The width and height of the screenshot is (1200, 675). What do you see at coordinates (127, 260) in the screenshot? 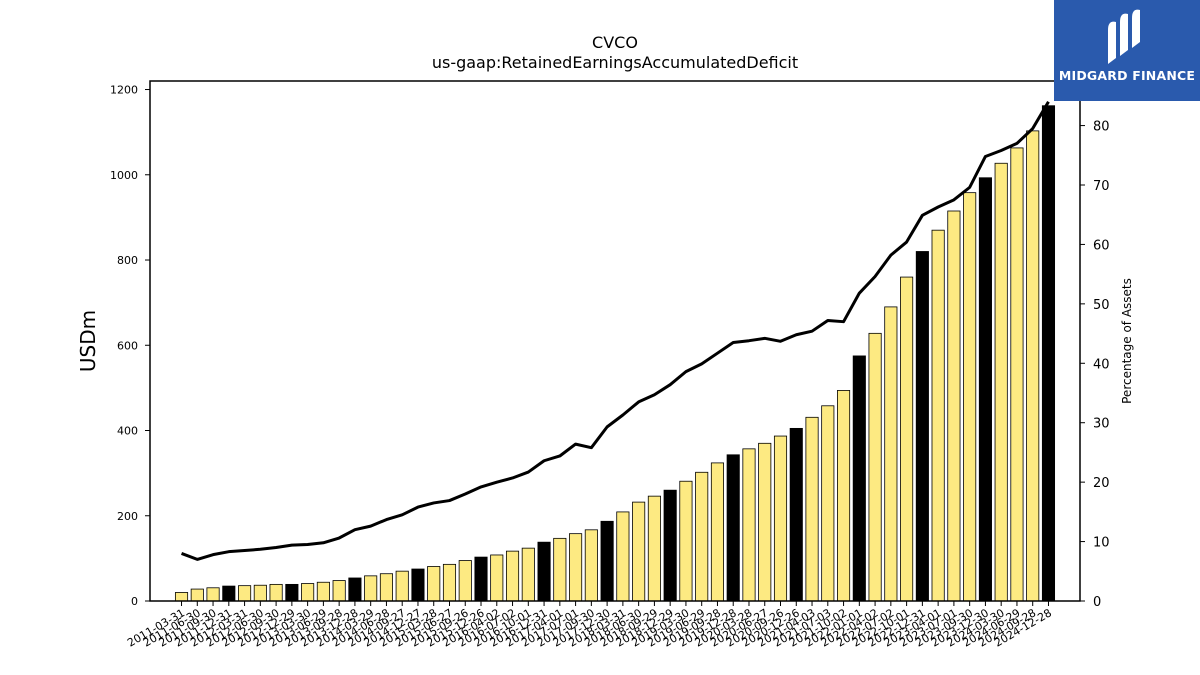
I see `y-tick-label: 800` at bounding box center [127, 260].